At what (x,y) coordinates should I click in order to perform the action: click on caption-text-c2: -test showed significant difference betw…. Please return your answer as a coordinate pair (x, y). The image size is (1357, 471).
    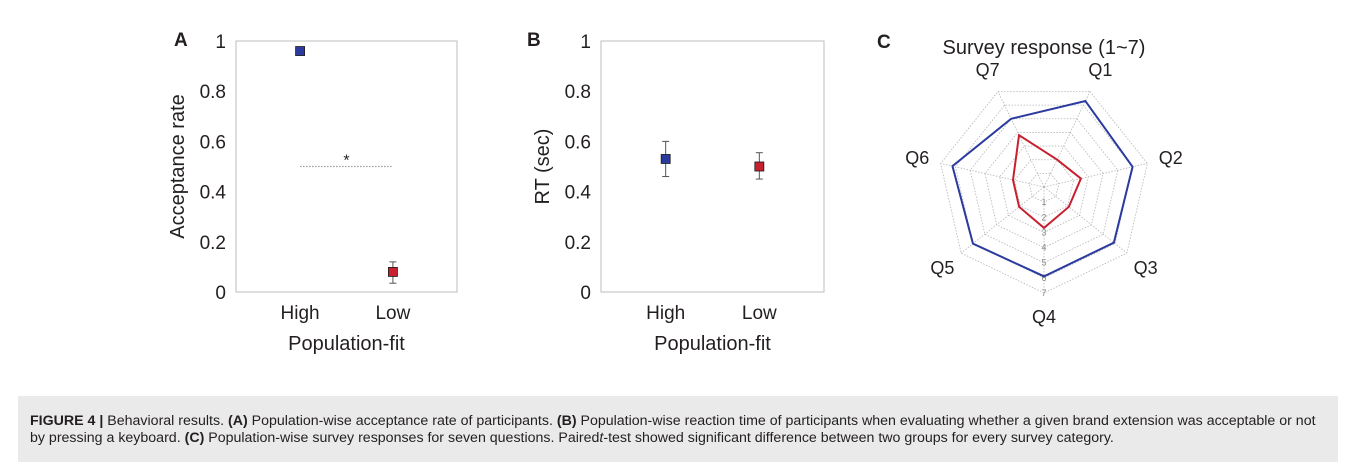
    Looking at the image, I should click on (858, 438).